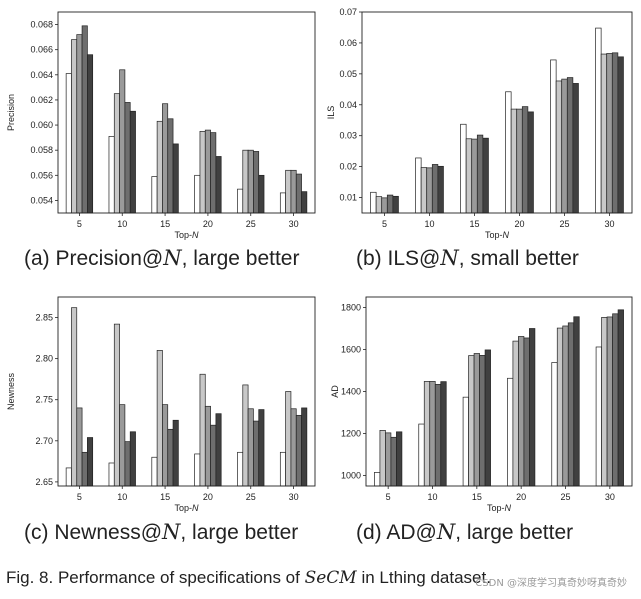 The width and height of the screenshot is (641, 599). Describe the element at coordinates (41, 100) in the screenshot. I see `ytick-label-a: 0.062` at that location.